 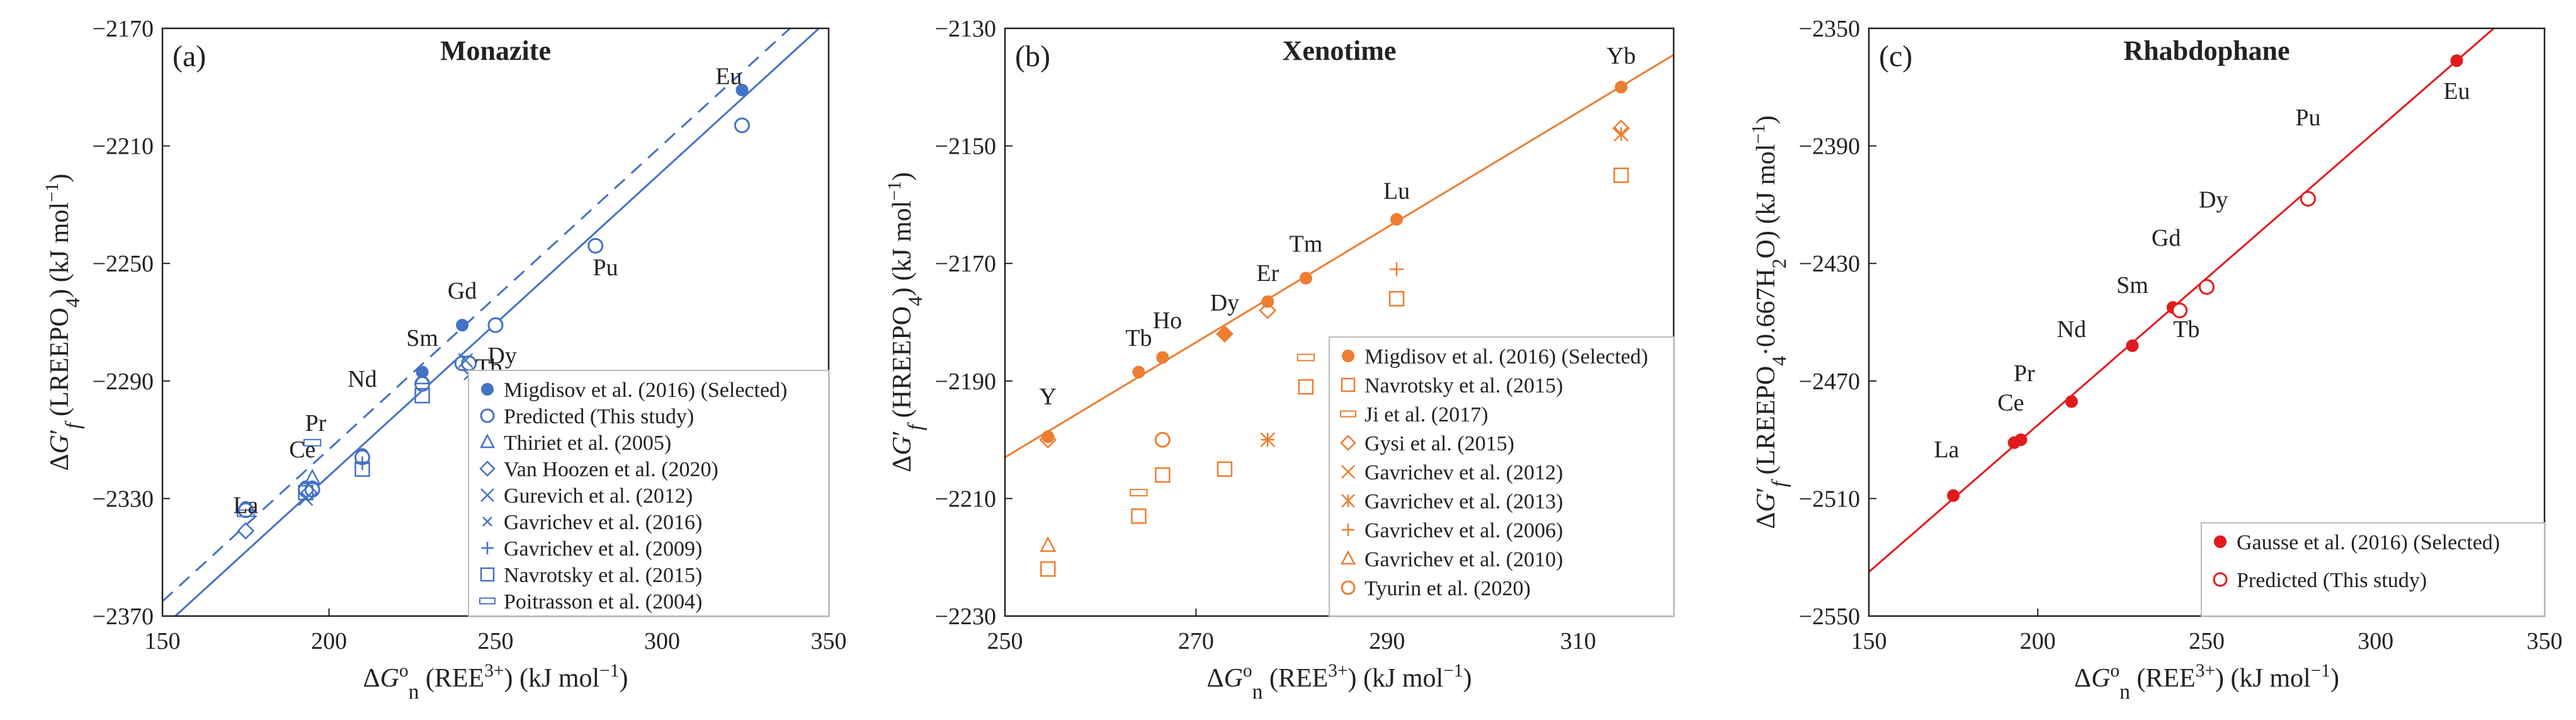 What do you see at coordinates (2071, 329) in the screenshot?
I see `element-label: Nd` at bounding box center [2071, 329].